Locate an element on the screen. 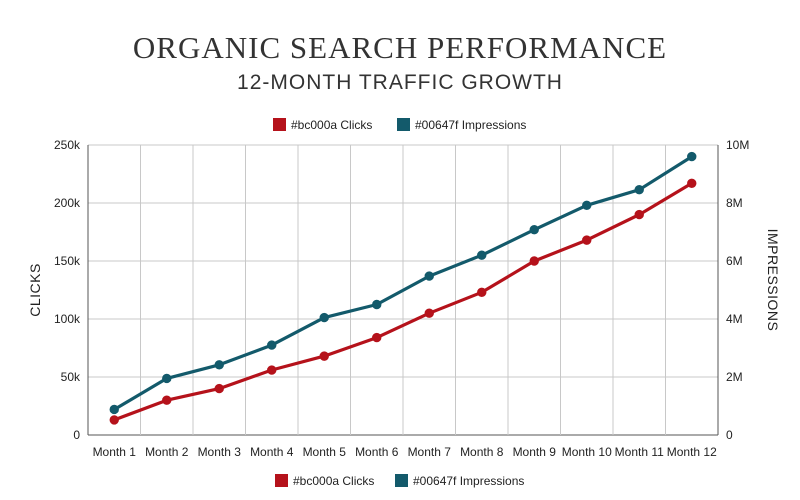  x-tick-label: Month 2 is located at coordinates (167, 452).